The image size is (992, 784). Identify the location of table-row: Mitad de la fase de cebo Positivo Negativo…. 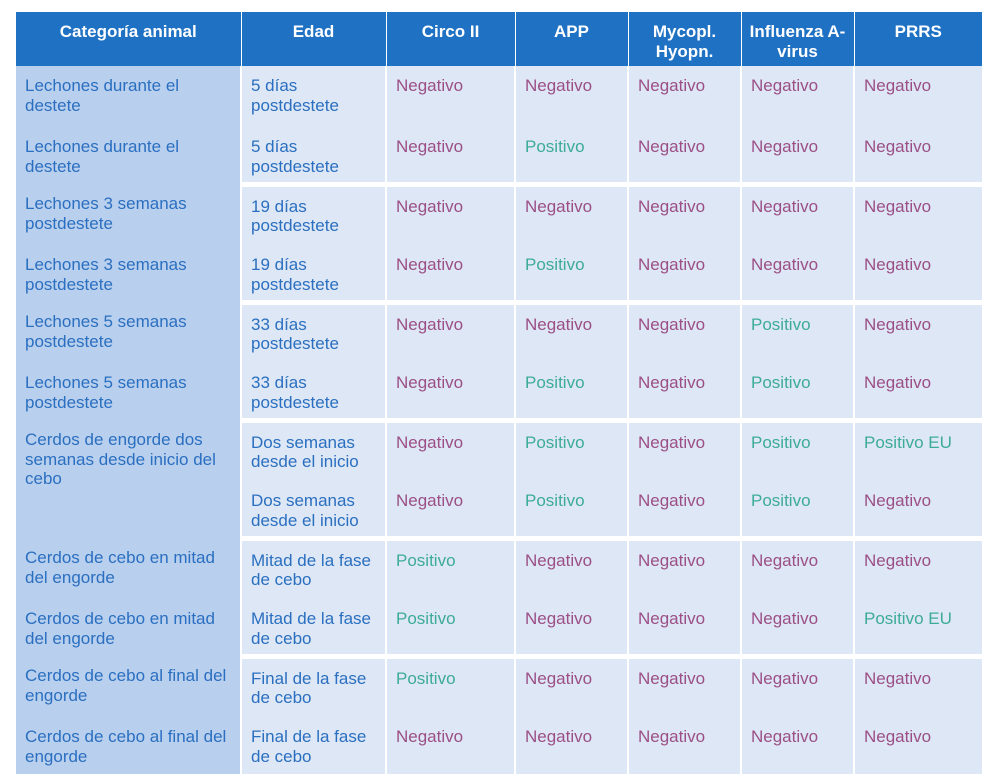
(499, 629).